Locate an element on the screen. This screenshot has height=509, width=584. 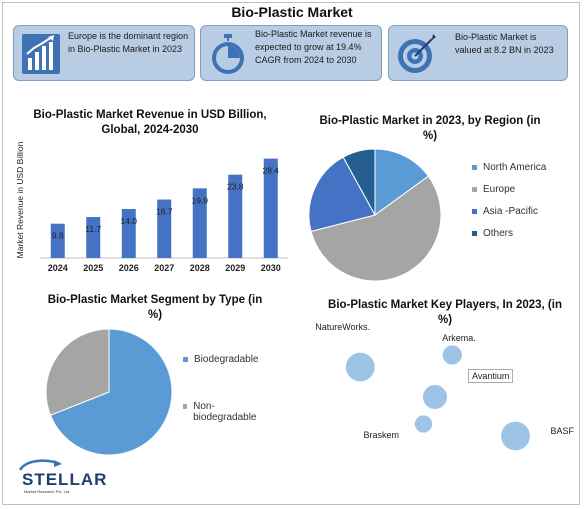
x-tick-label: 2025 is located at coordinates (93, 268).